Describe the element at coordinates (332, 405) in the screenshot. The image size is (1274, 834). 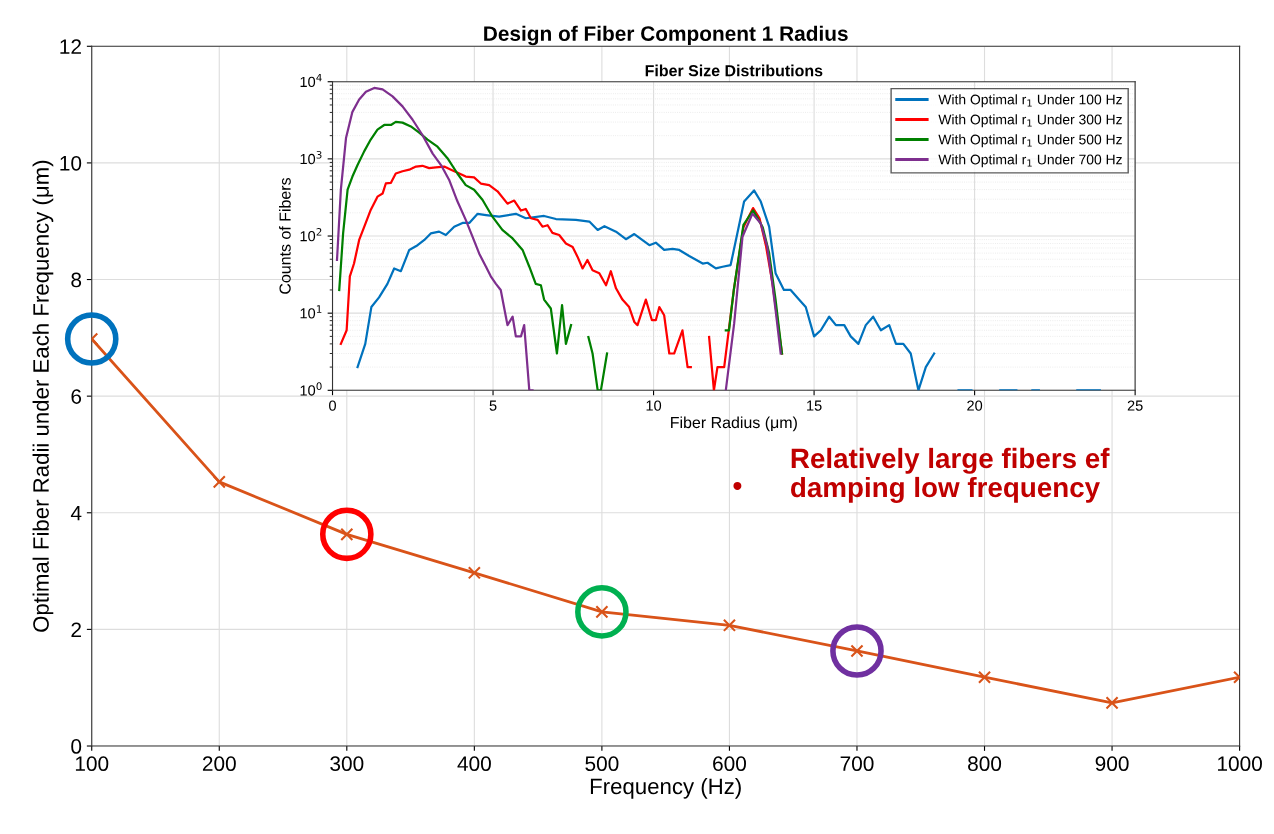
I see `x-tick-label: 0` at that location.